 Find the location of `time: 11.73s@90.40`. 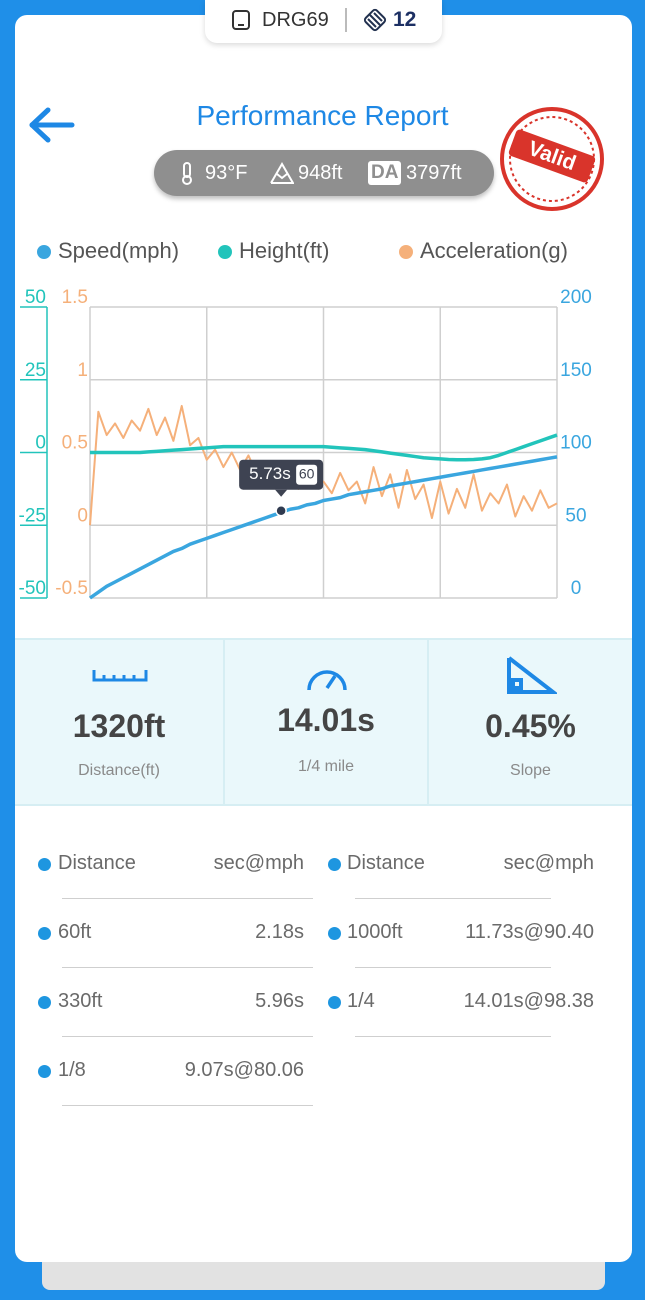

time: 11.73s@90.40 is located at coordinates (529, 932).